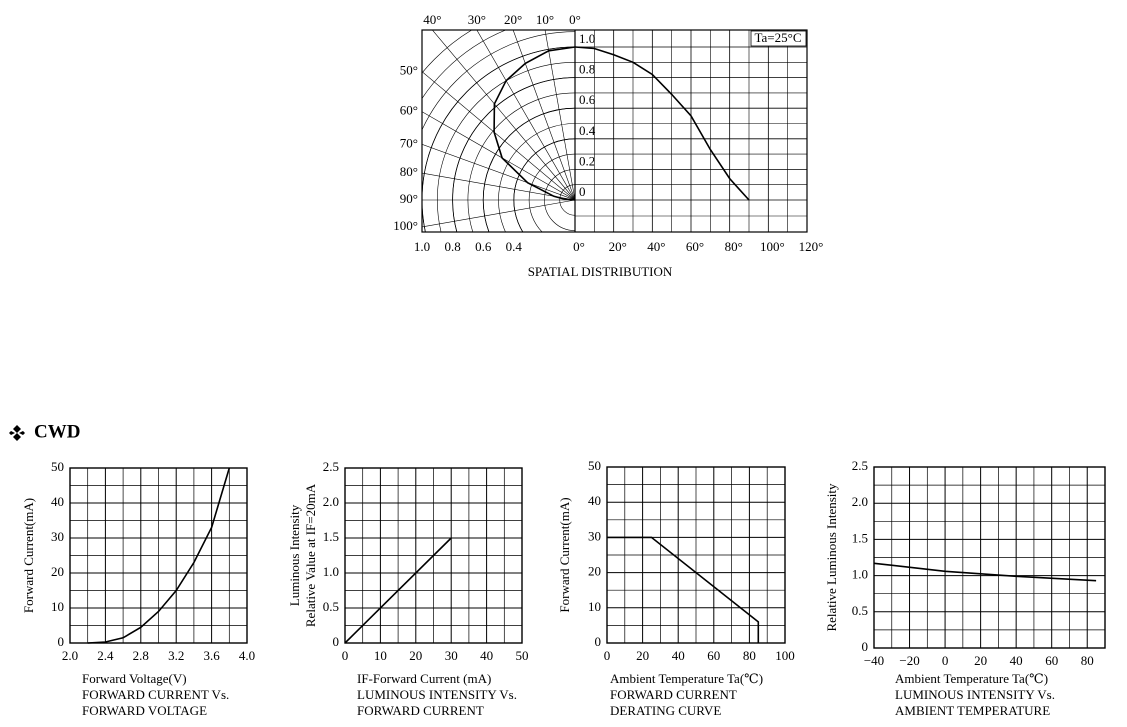 The width and height of the screenshot is (1127, 727). What do you see at coordinates (665, 710) in the screenshot?
I see `chart-caption: DERATING CURVE` at bounding box center [665, 710].